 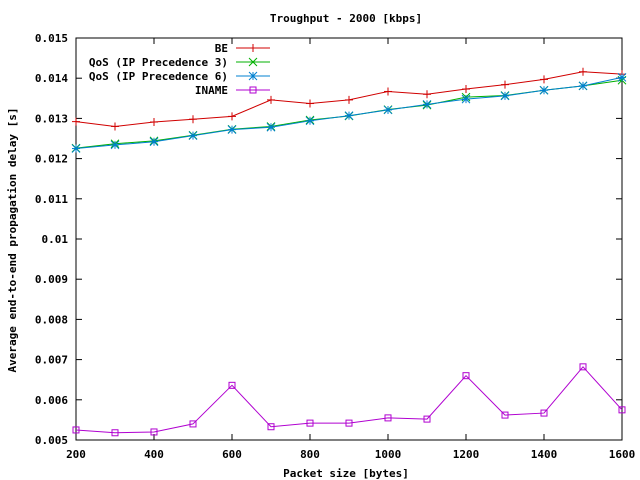 I want to click on x-axis-label: Packet size [bytes], so click(x=346, y=473).